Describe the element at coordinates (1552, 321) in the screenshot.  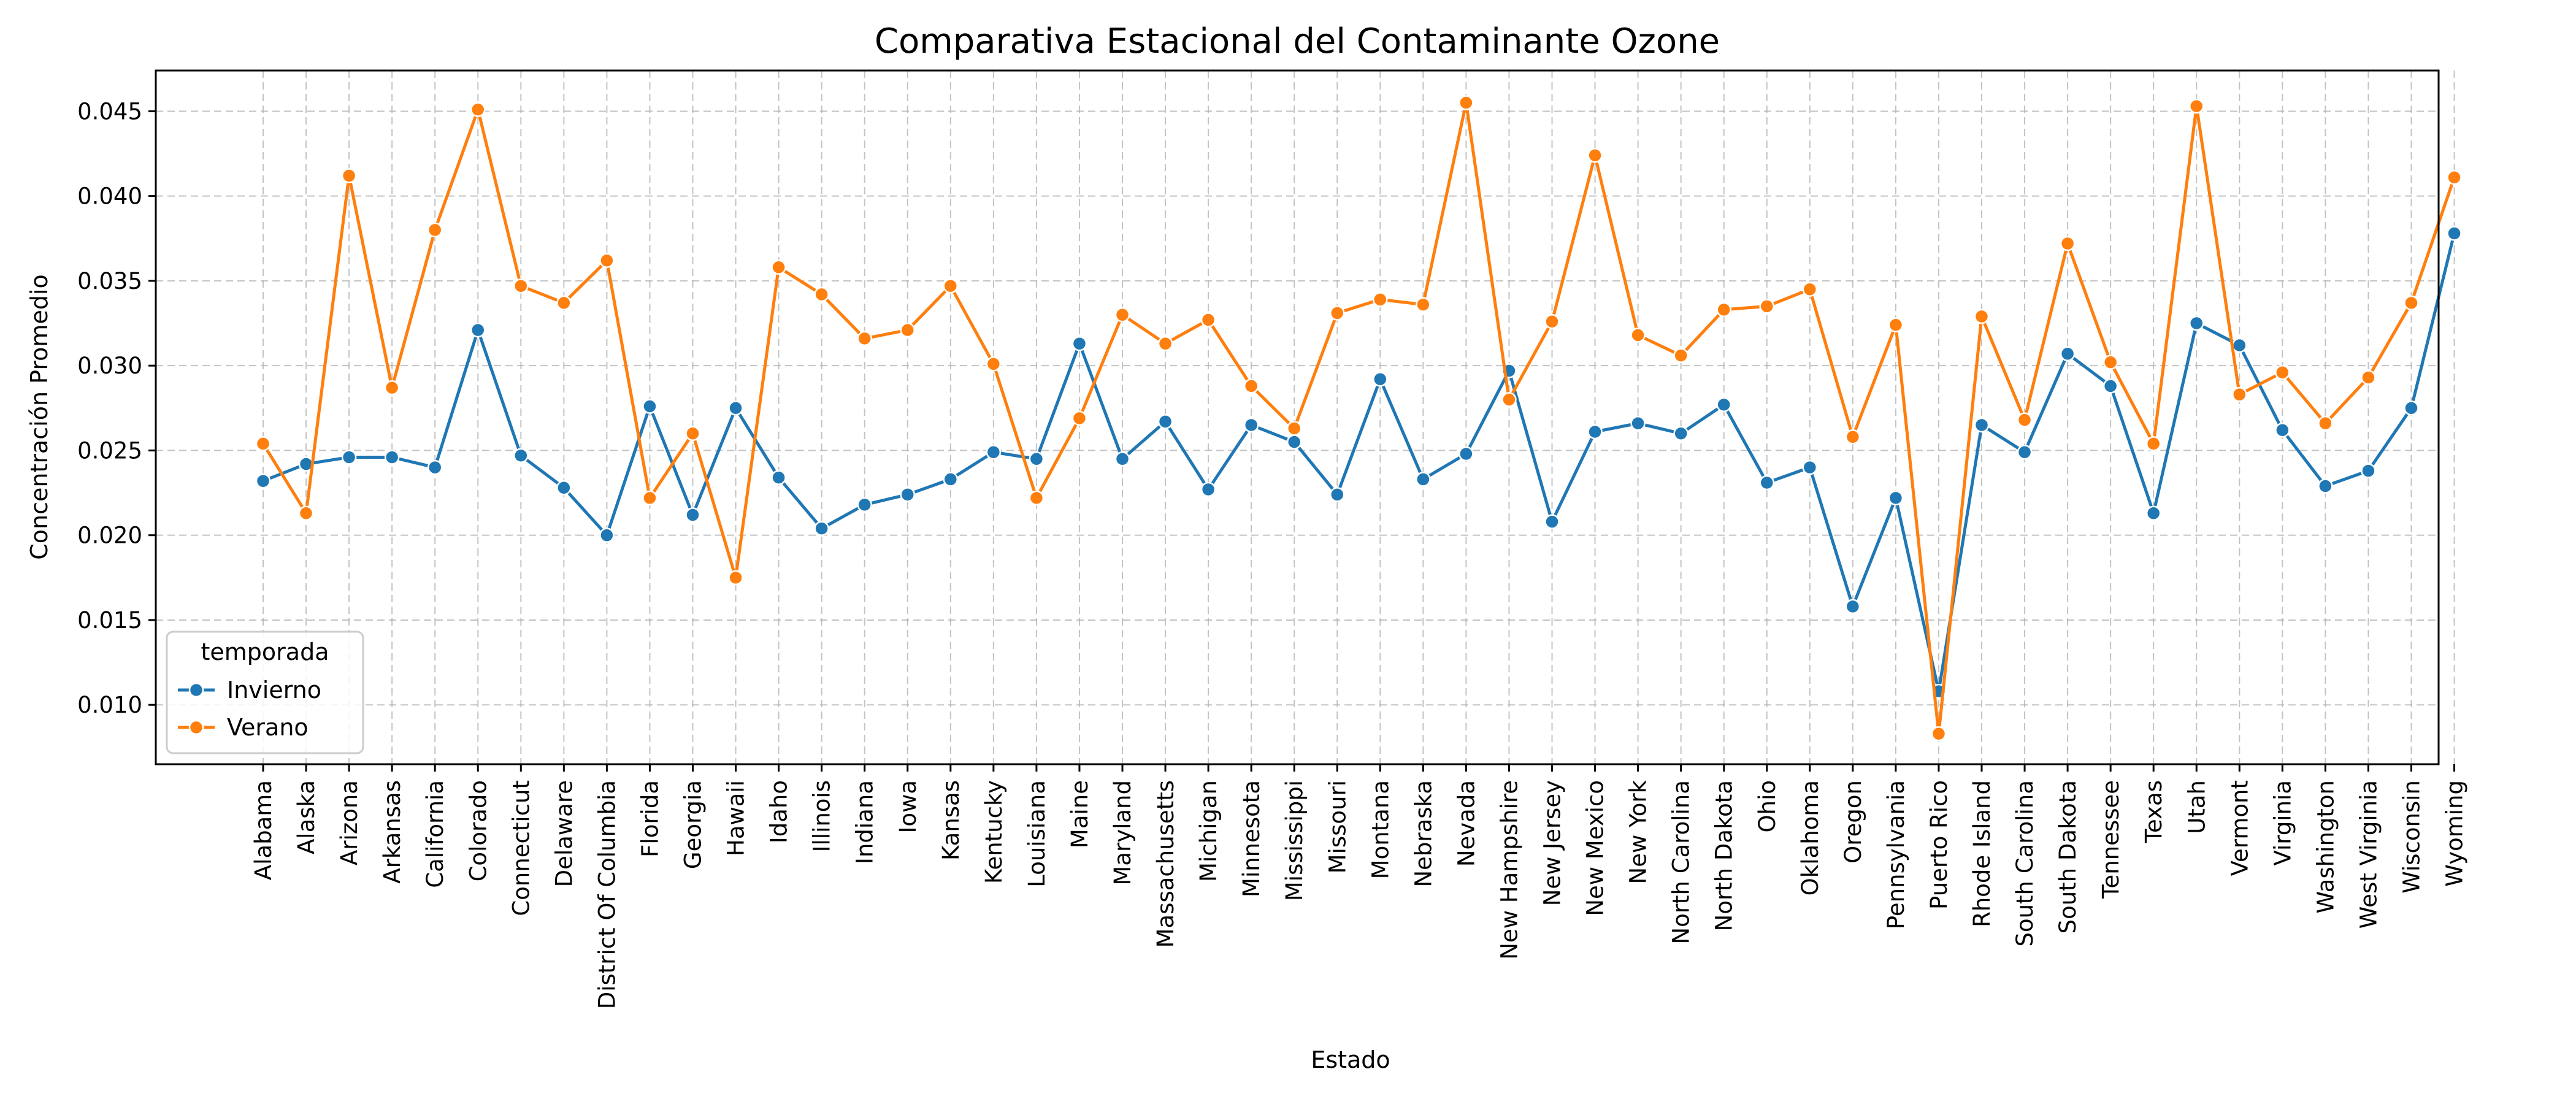
I see `data-point-verano-new-jersey` at that location.